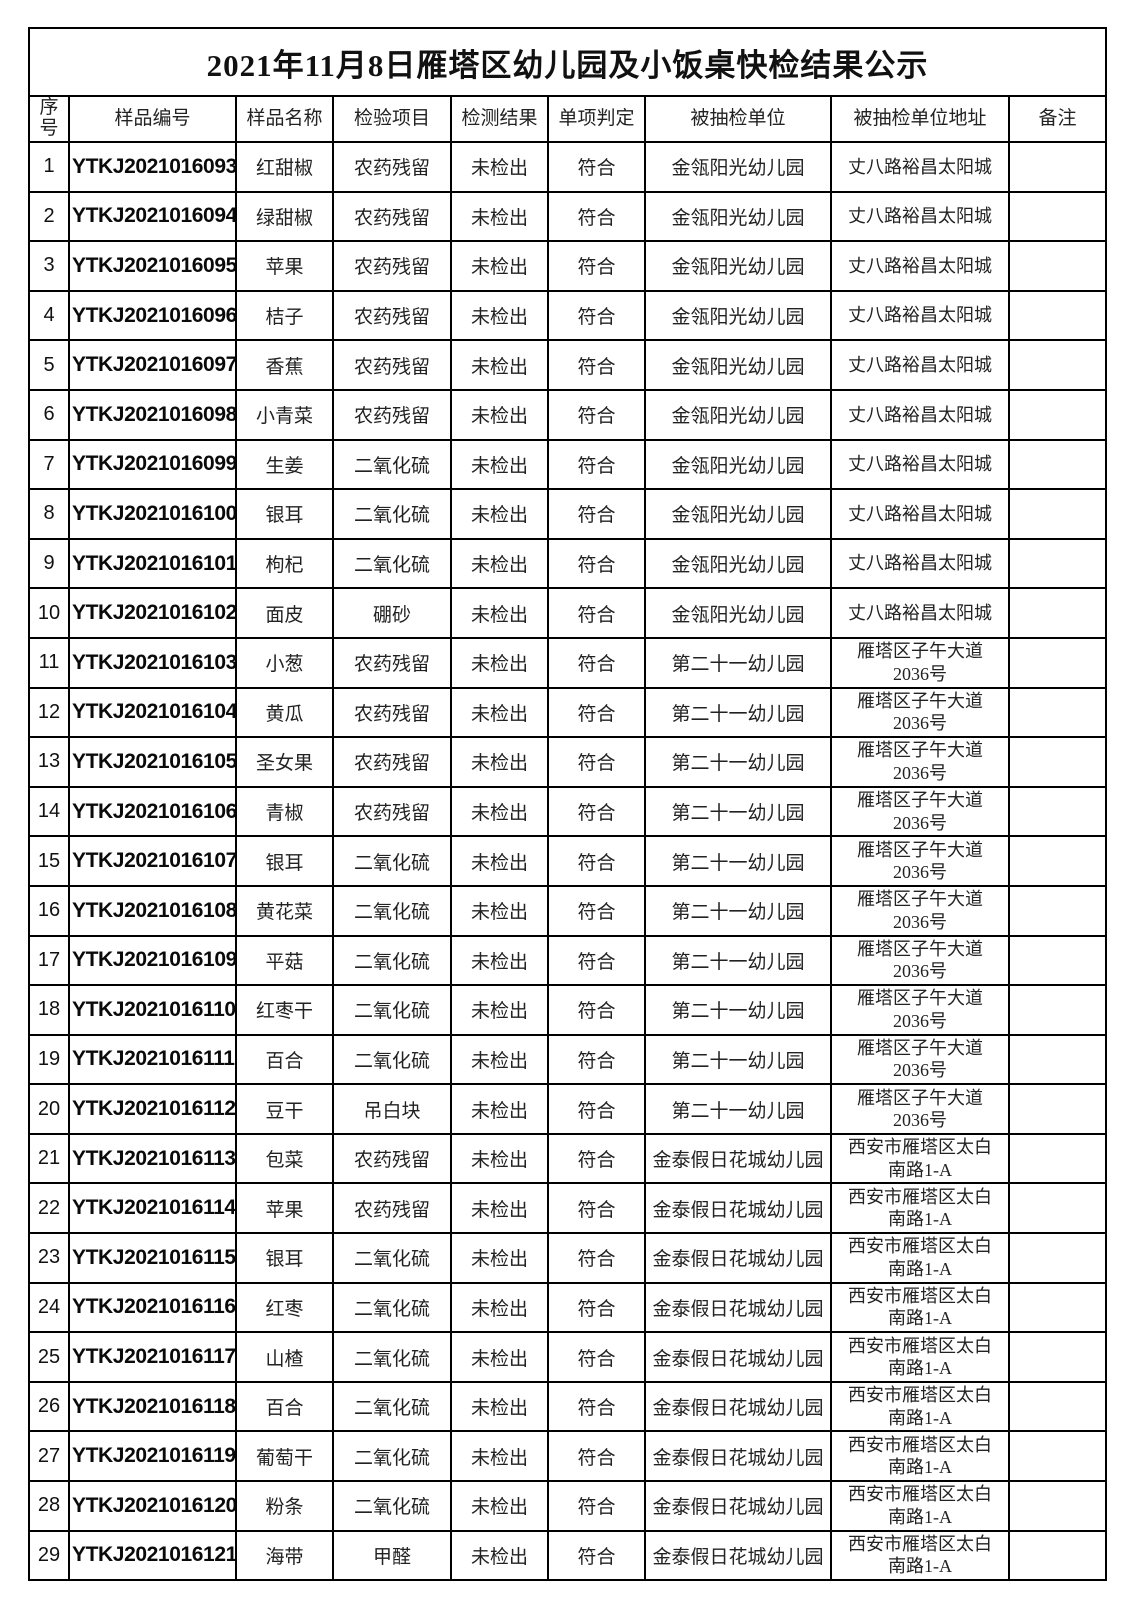 This screenshot has height=1600, width=1131. What do you see at coordinates (152, 861) in the screenshot?
I see `sample-id-cell: YTKJ2021016107` at bounding box center [152, 861].